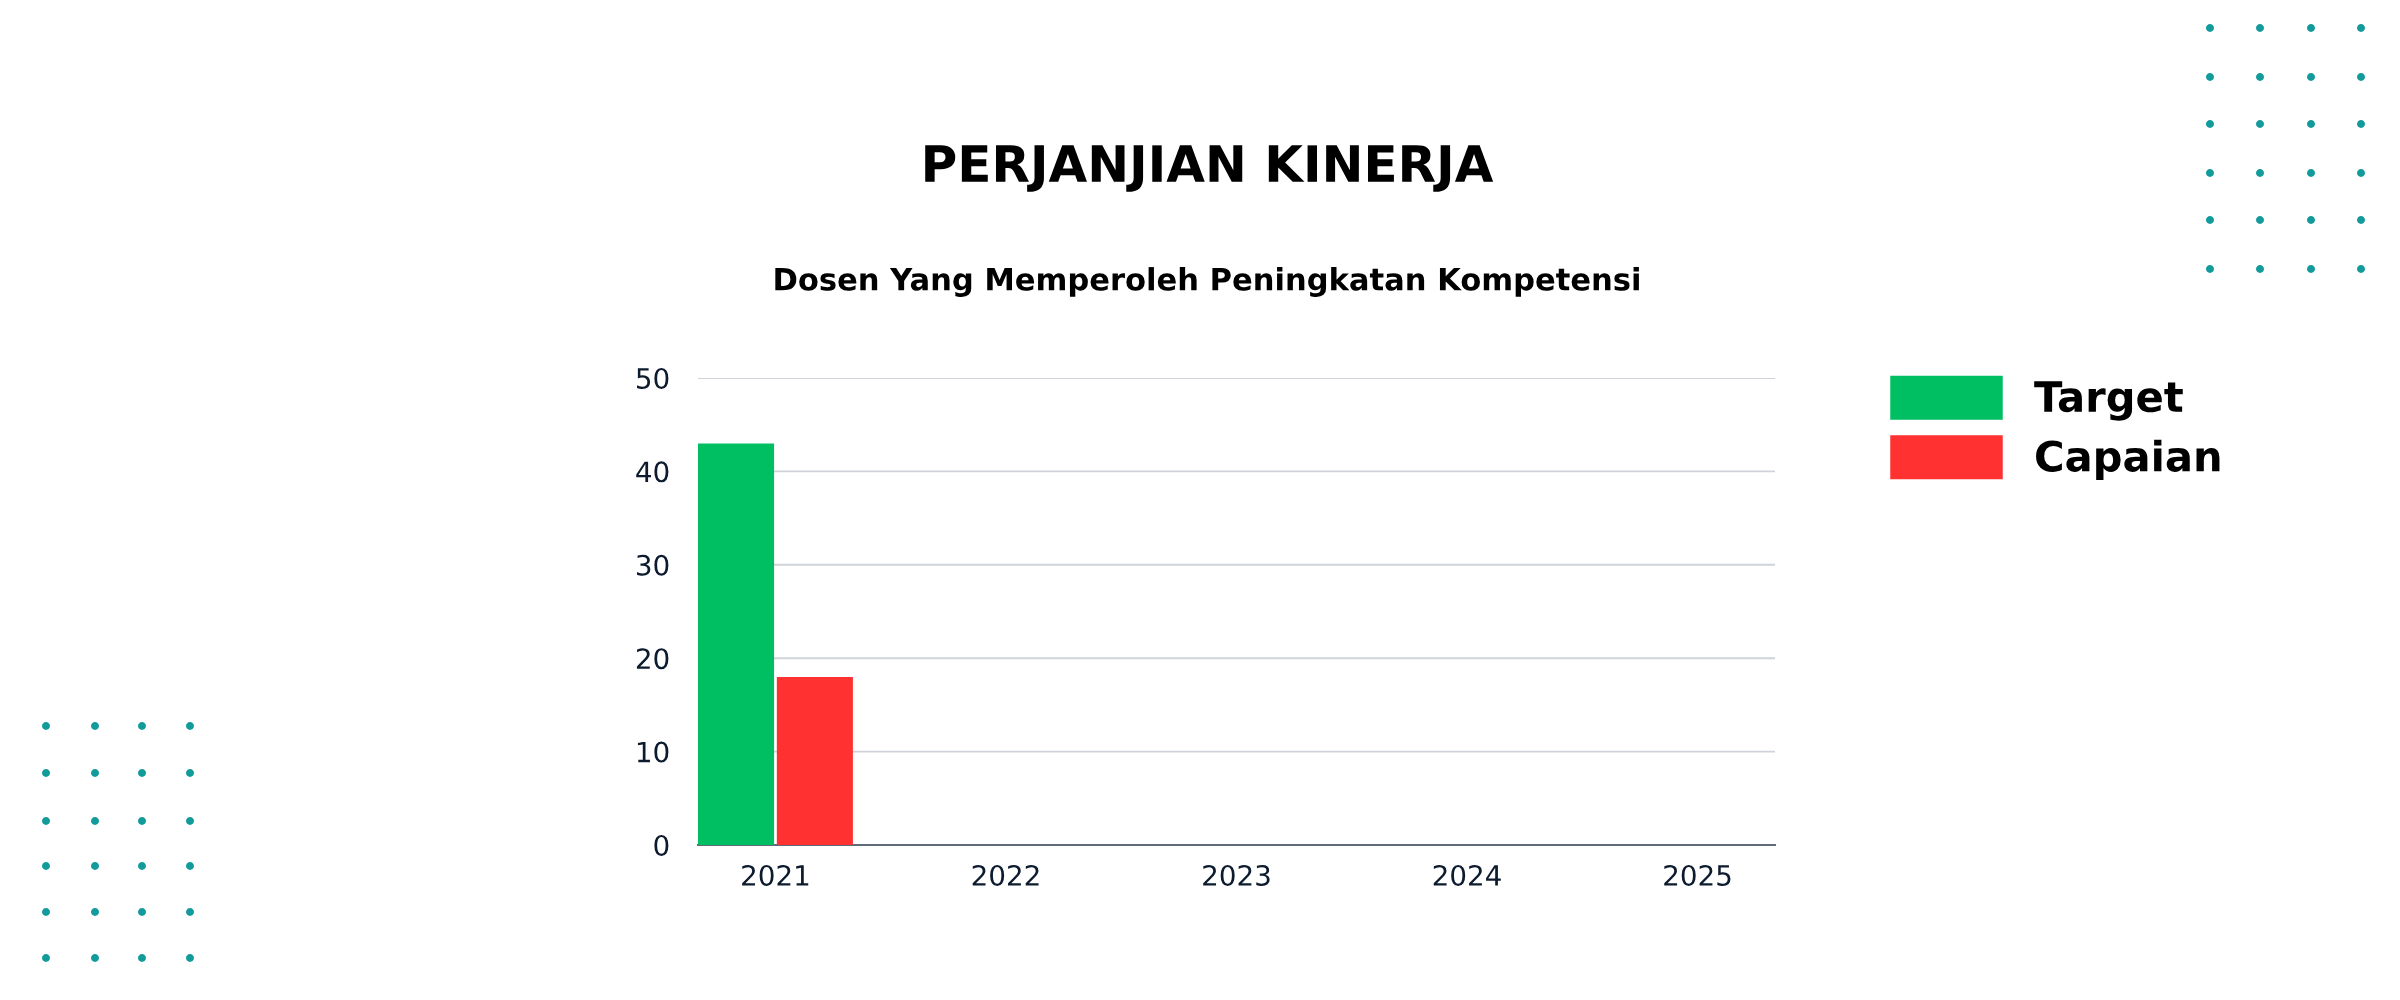 The image size is (2400, 1000). Describe the element at coordinates (1697, 875) in the screenshot. I see `x-tick-label: 2025` at that location.